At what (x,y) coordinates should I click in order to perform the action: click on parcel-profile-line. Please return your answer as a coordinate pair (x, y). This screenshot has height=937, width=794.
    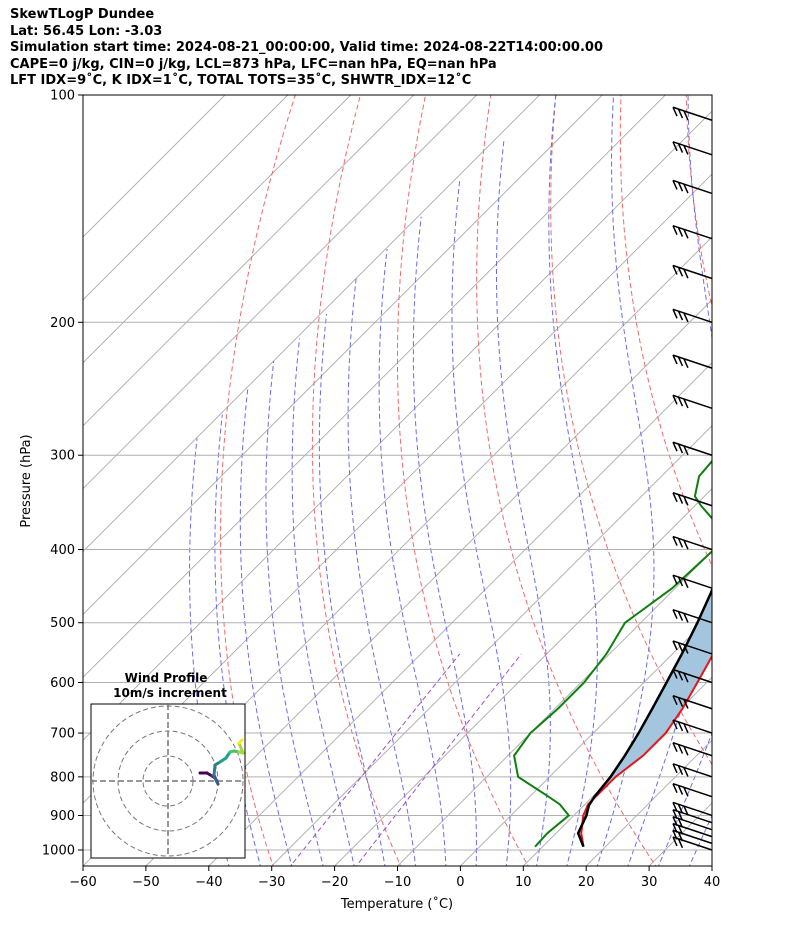
    Looking at the image, I should click on (644, 717).